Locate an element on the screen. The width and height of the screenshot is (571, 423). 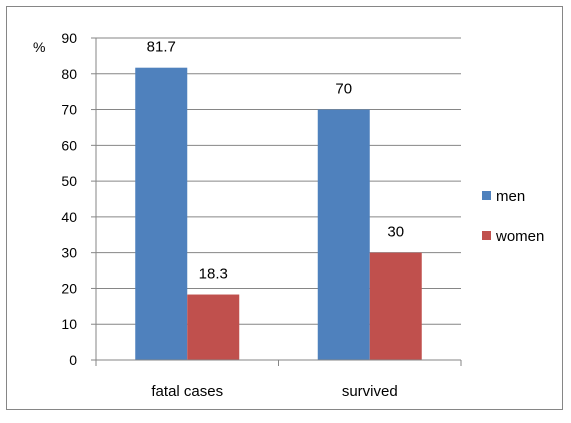
y-tick-label: 50 is located at coordinates (69, 181).